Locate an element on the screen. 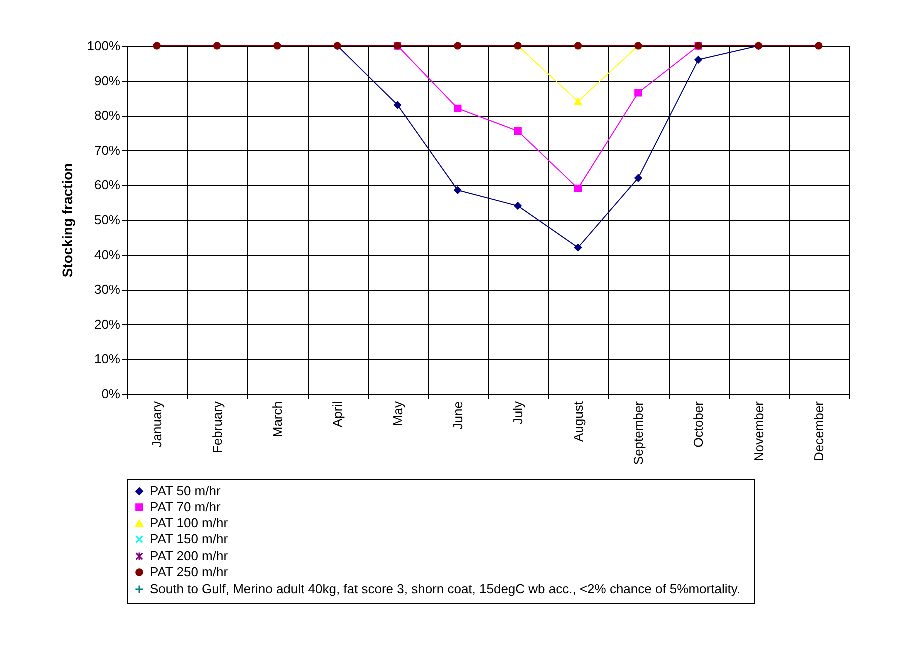  y-tick-label: 30% is located at coordinates (107, 290).